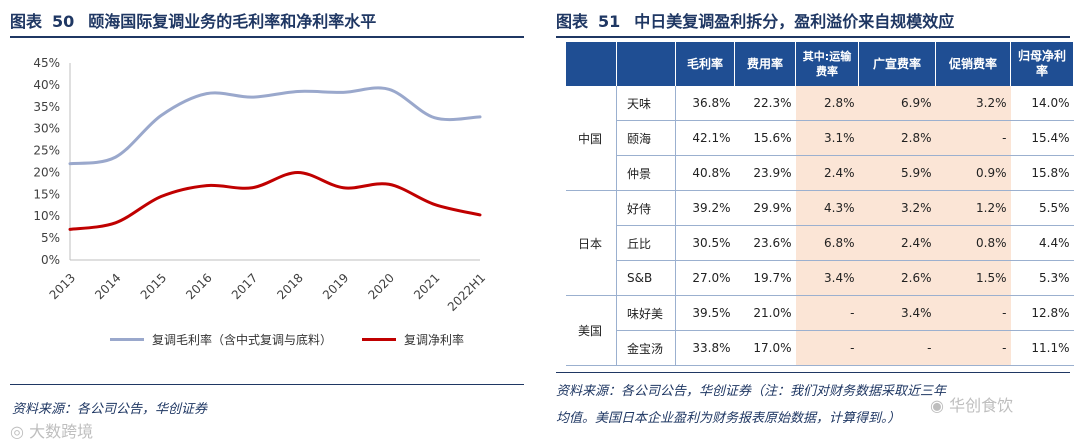  Describe the element at coordinates (379, 339) in the screenshot. I see `legend-swatch-net` at that location.